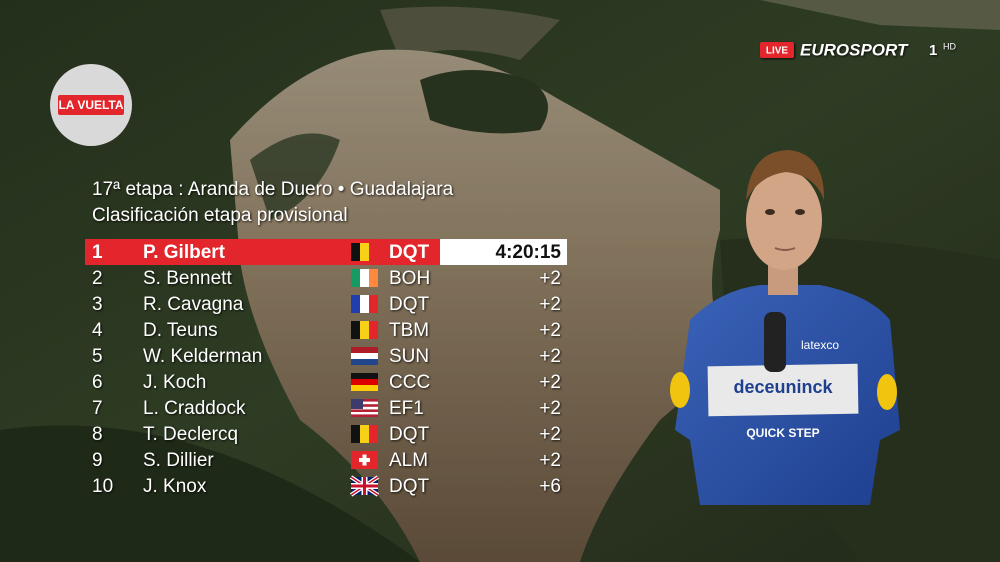 The image size is (1000, 562). Describe the element at coordinates (97, 330) in the screenshot. I see `position: 4` at that location.